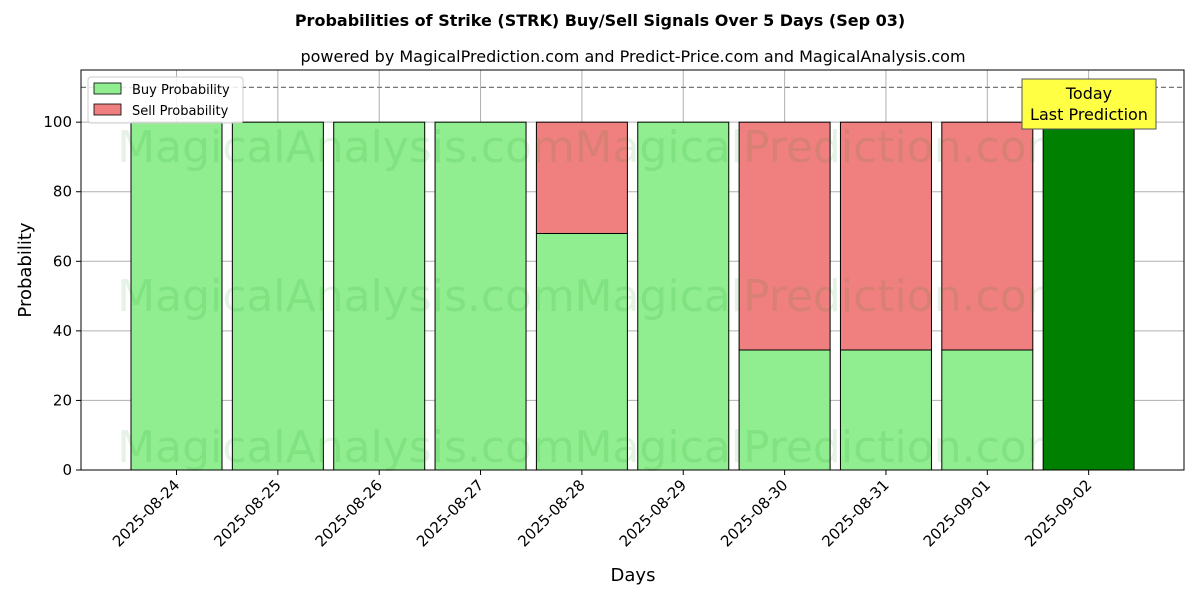 This screenshot has height=600, width=1200. I want to click on x-tick-label: 2025-08-28, so click(551, 513).